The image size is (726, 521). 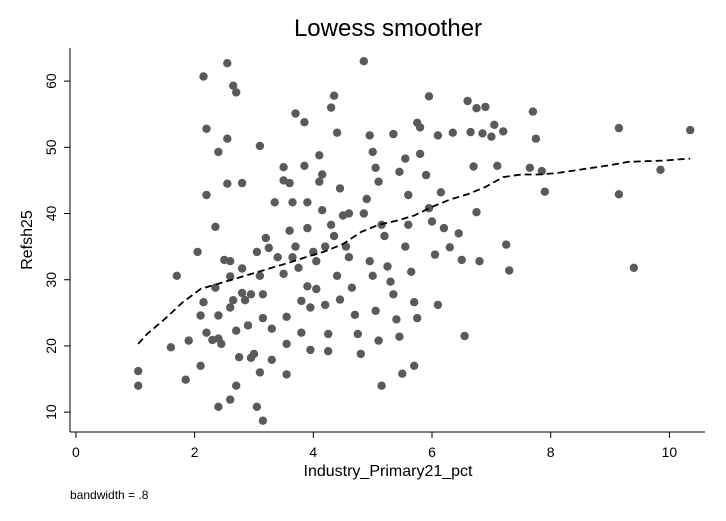 I want to click on y-axis-label: Refsh25, so click(x=27, y=240).